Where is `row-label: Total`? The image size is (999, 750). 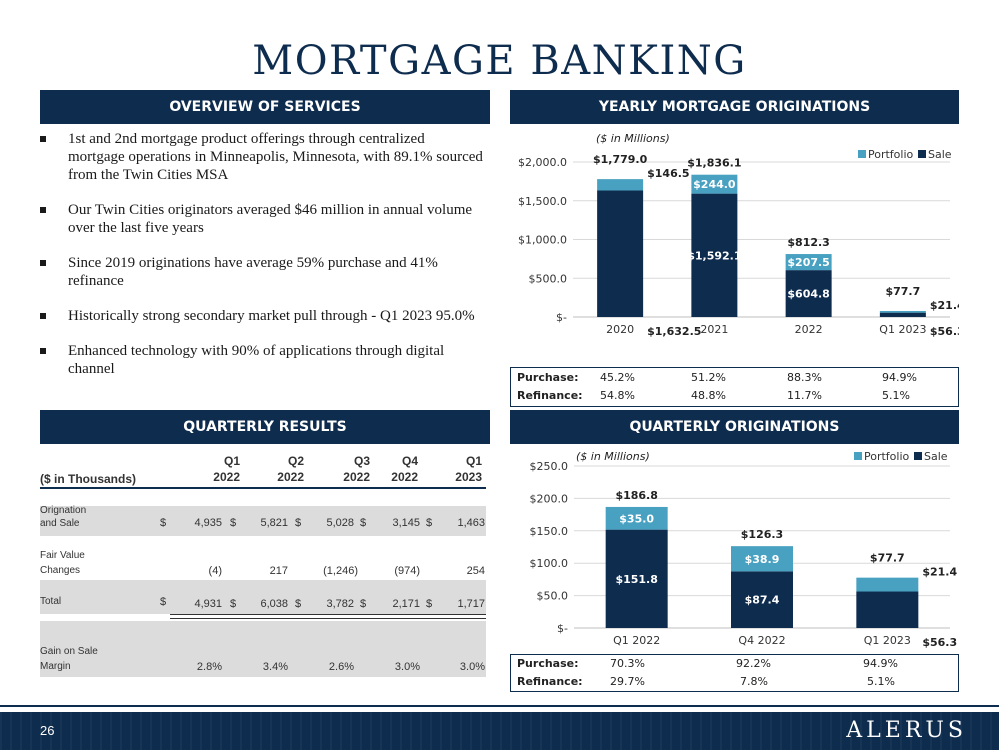 row-label: Total is located at coordinates (51, 601).